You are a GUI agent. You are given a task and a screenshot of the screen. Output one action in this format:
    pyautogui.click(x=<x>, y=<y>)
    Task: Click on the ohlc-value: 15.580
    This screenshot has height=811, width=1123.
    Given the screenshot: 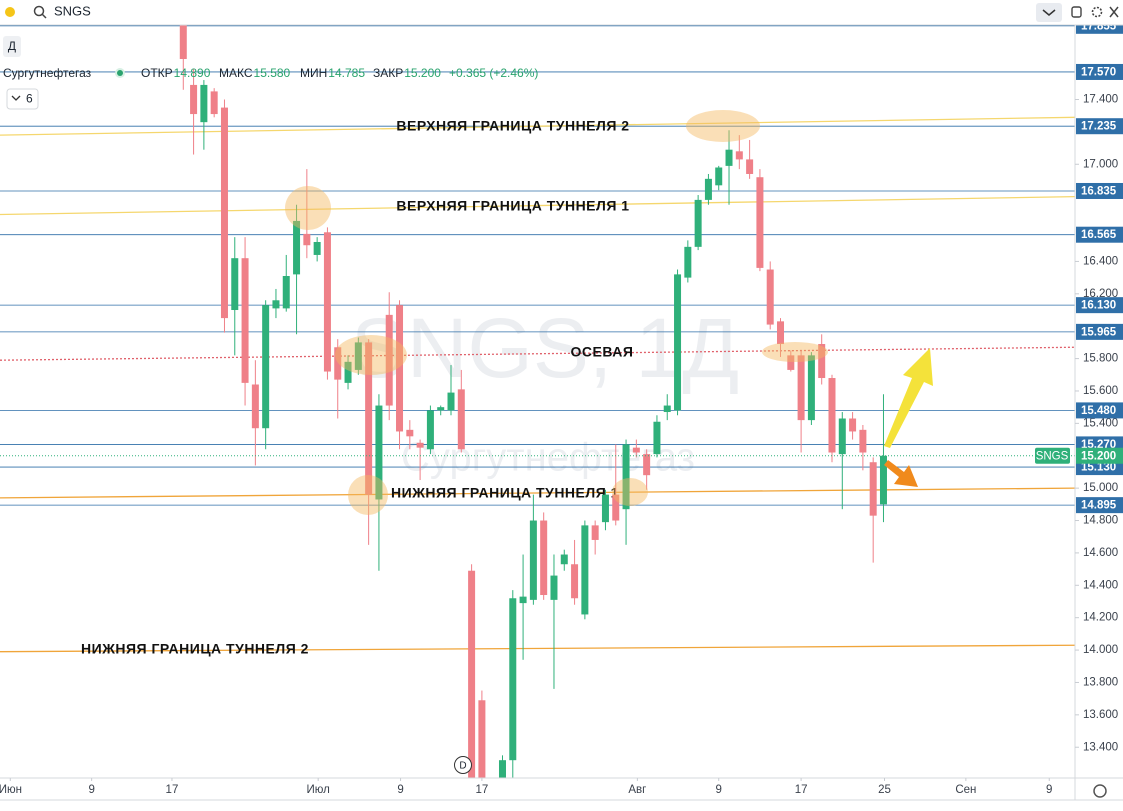 What is the action you would take?
    pyautogui.click(x=272, y=73)
    